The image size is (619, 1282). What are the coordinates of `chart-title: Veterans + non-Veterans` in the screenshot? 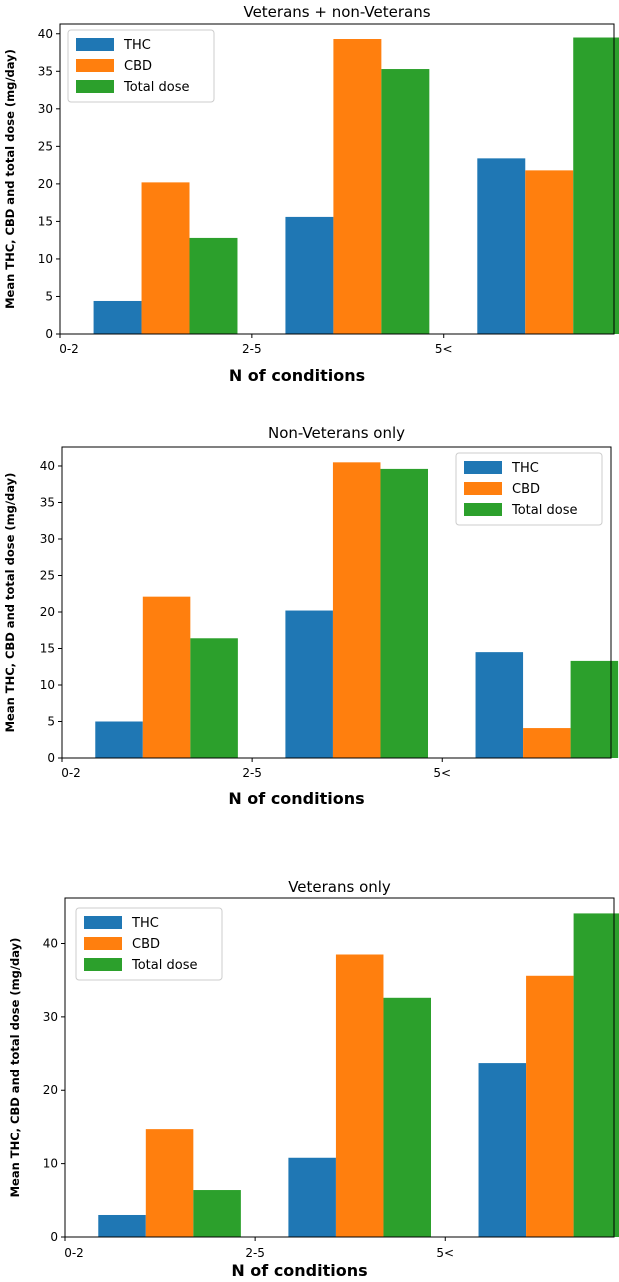 It's located at (336, 12).